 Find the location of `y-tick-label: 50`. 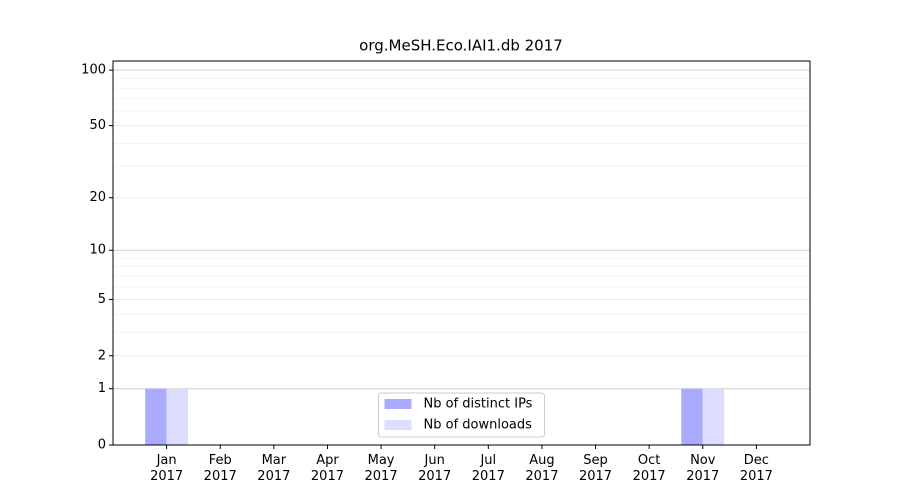

y-tick-label: 50 is located at coordinates (97, 125).